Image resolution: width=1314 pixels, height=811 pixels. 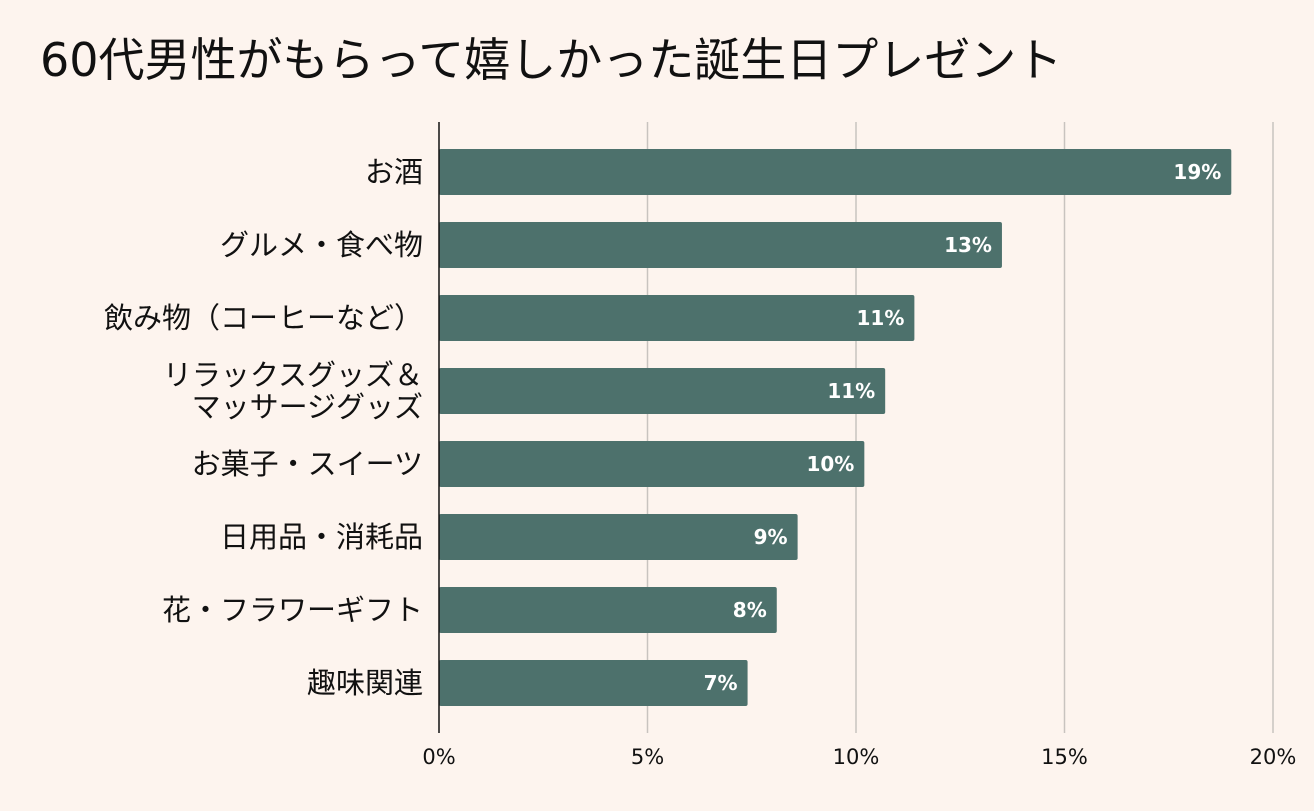 What do you see at coordinates (321, 537) in the screenshot?
I see `category-label-5: 日用品・消耗品` at bounding box center [321, 537].